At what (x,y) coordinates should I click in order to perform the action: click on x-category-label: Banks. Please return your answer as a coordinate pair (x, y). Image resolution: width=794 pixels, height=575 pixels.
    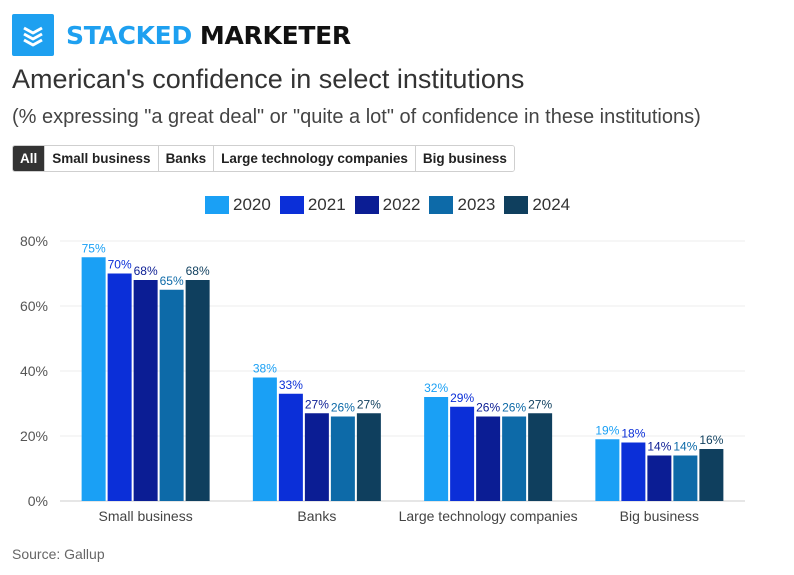
    Looking at the image, I should click on (316, 516).